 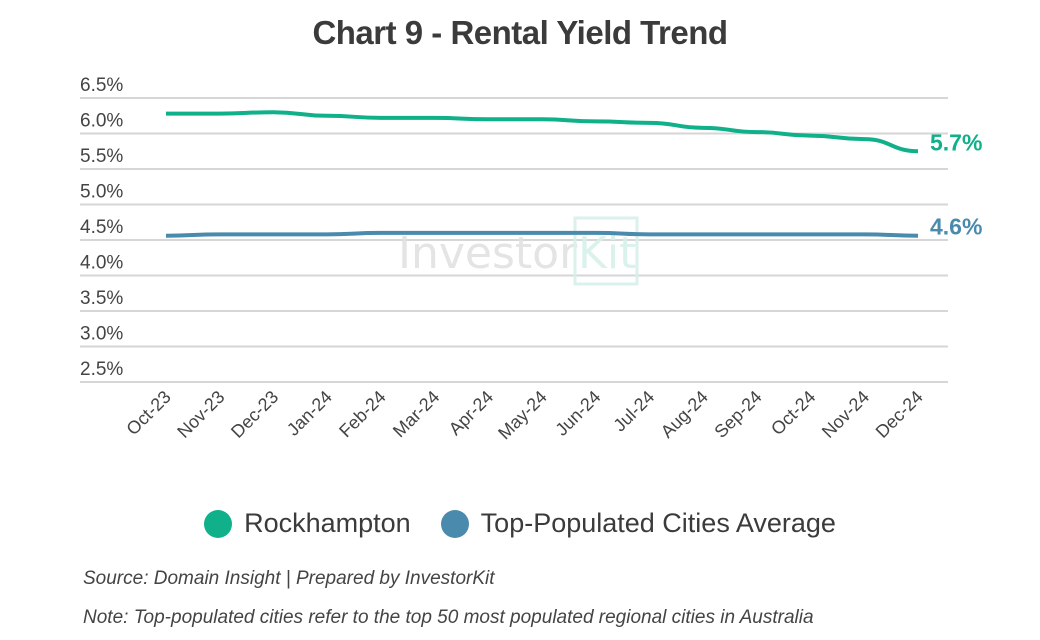 I want to click on end-value-label: 5.7%, so click(x=956, y=142).